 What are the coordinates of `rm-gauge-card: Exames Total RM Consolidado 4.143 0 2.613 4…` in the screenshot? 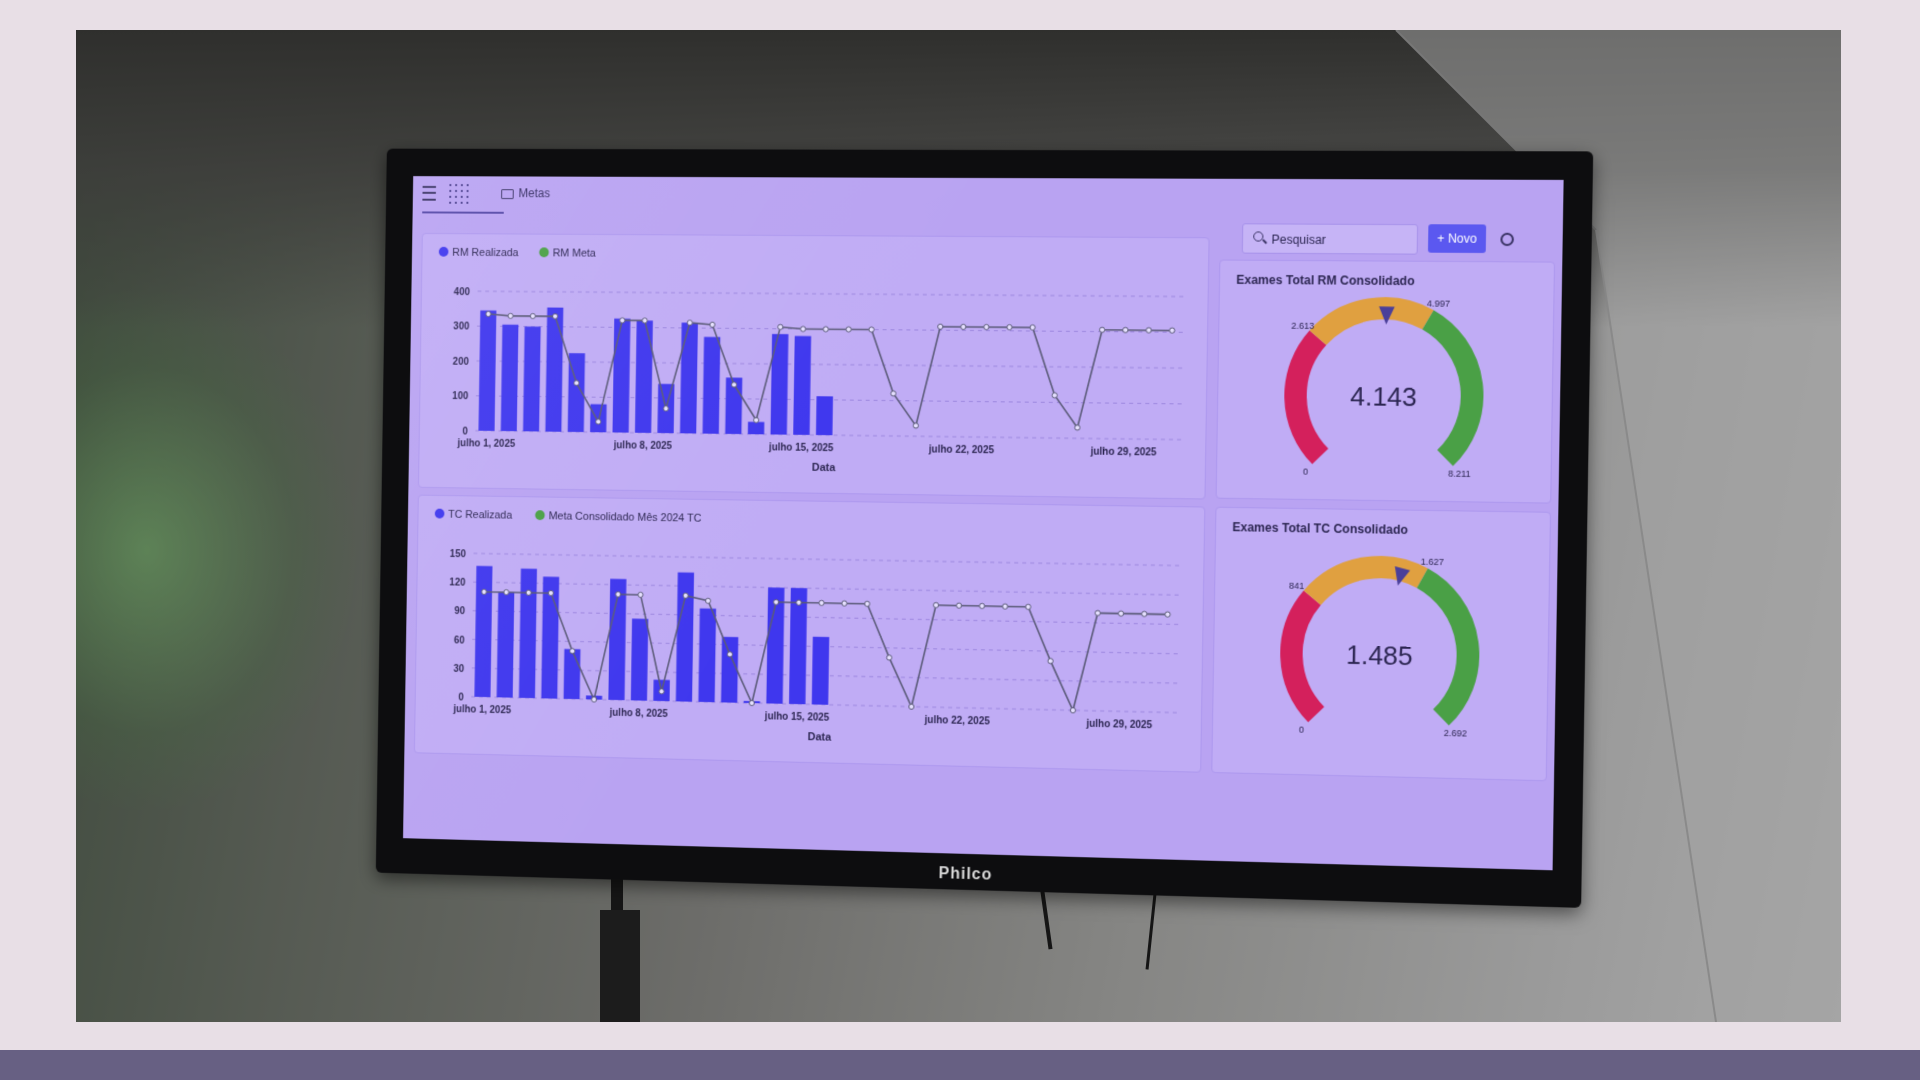 It's located at (1385, 381).